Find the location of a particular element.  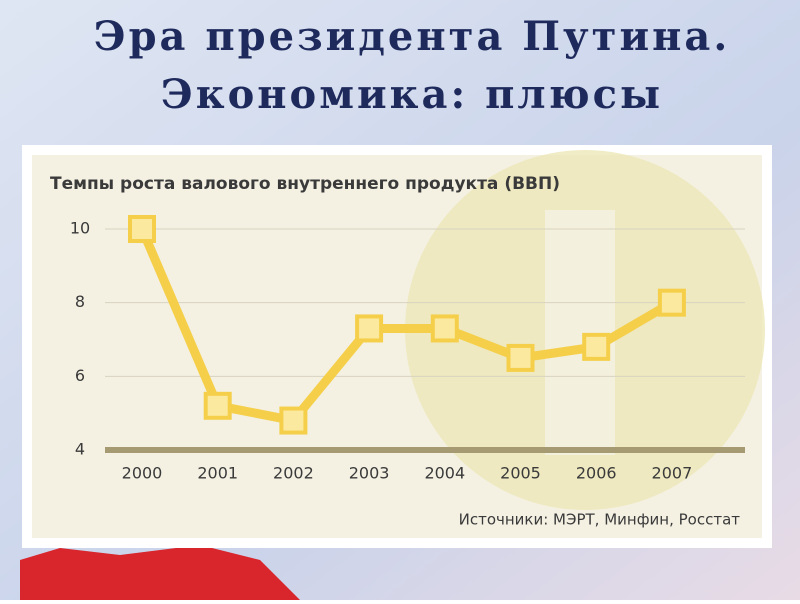

x-tick-label: 2005 is located at coordinates (520, 473).